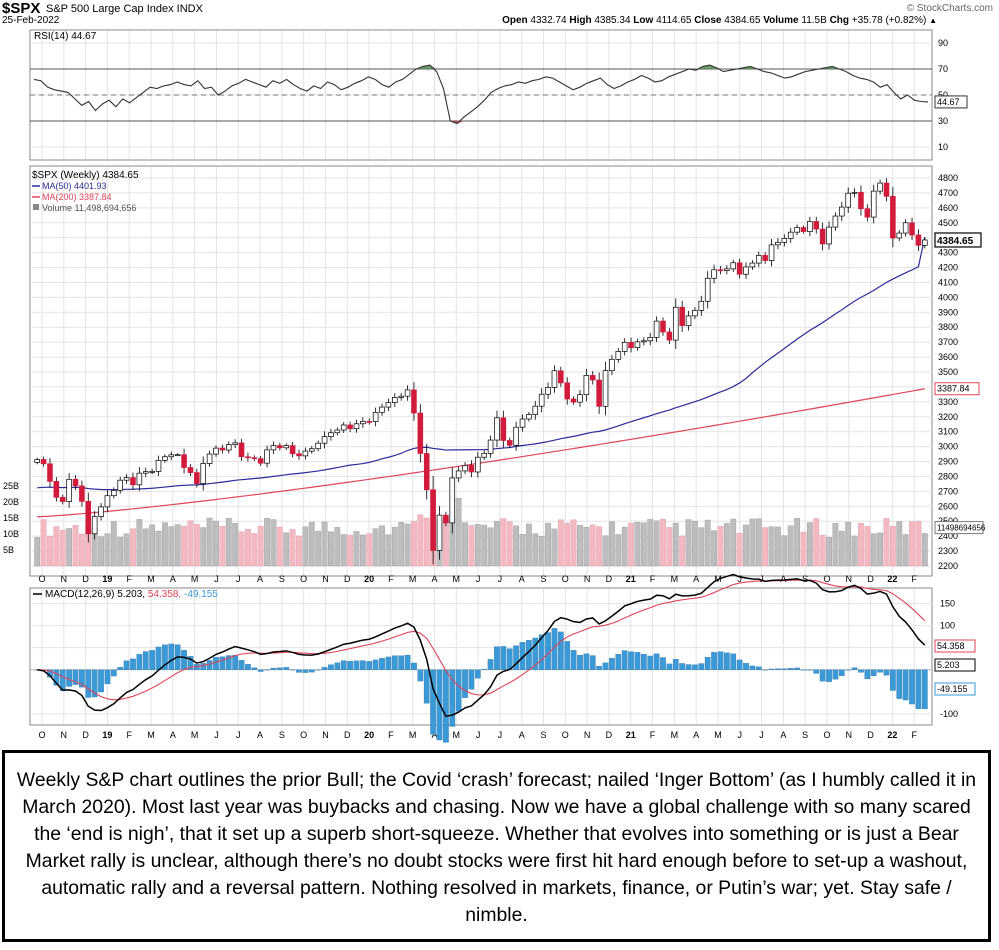  I want to click on volume-legend: Volume 11,498,694,656, so click(89, 208).